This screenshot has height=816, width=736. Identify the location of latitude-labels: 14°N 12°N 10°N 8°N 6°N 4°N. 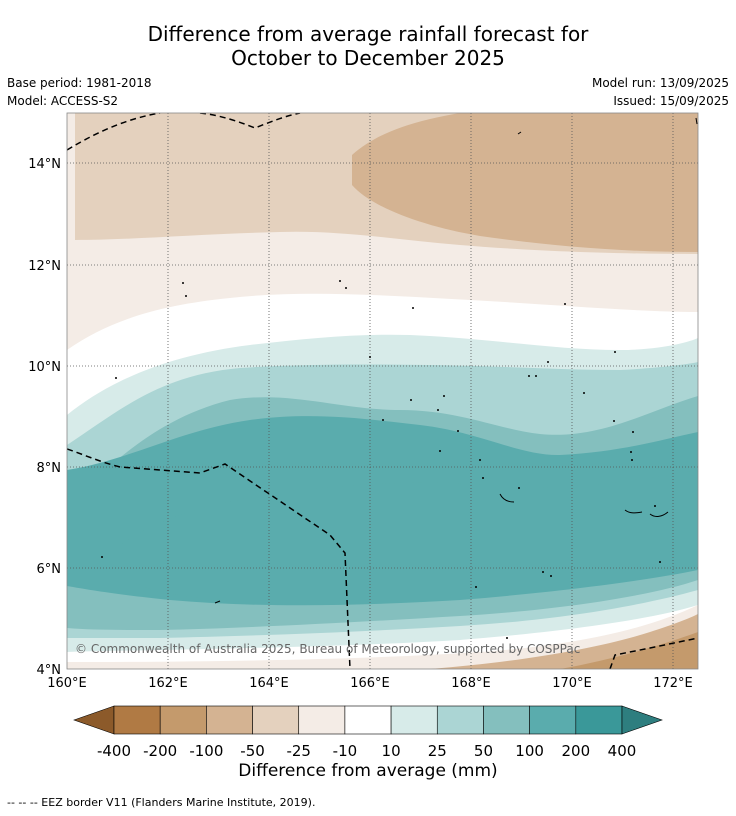
(44, 417).